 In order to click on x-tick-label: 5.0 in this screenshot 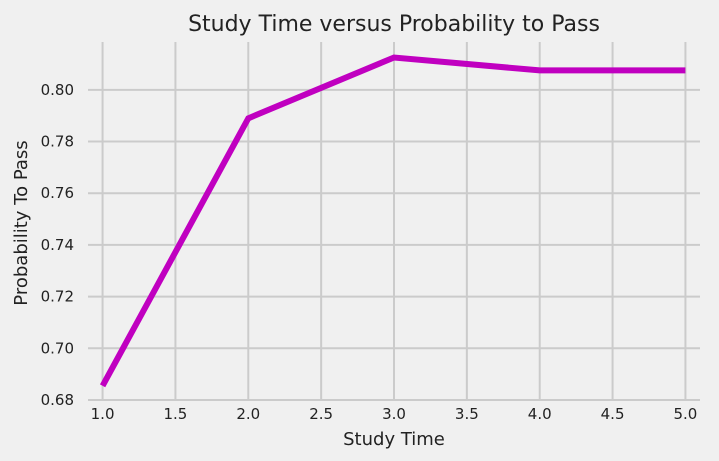, I will do `click(685, 414)`.